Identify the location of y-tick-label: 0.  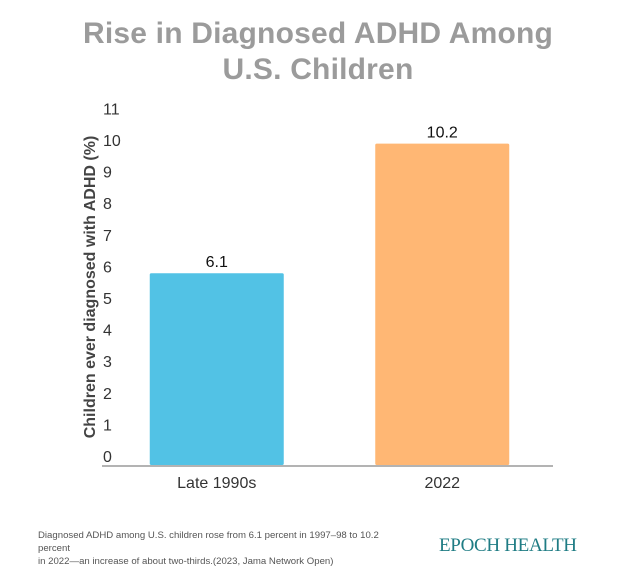
(107, 457).